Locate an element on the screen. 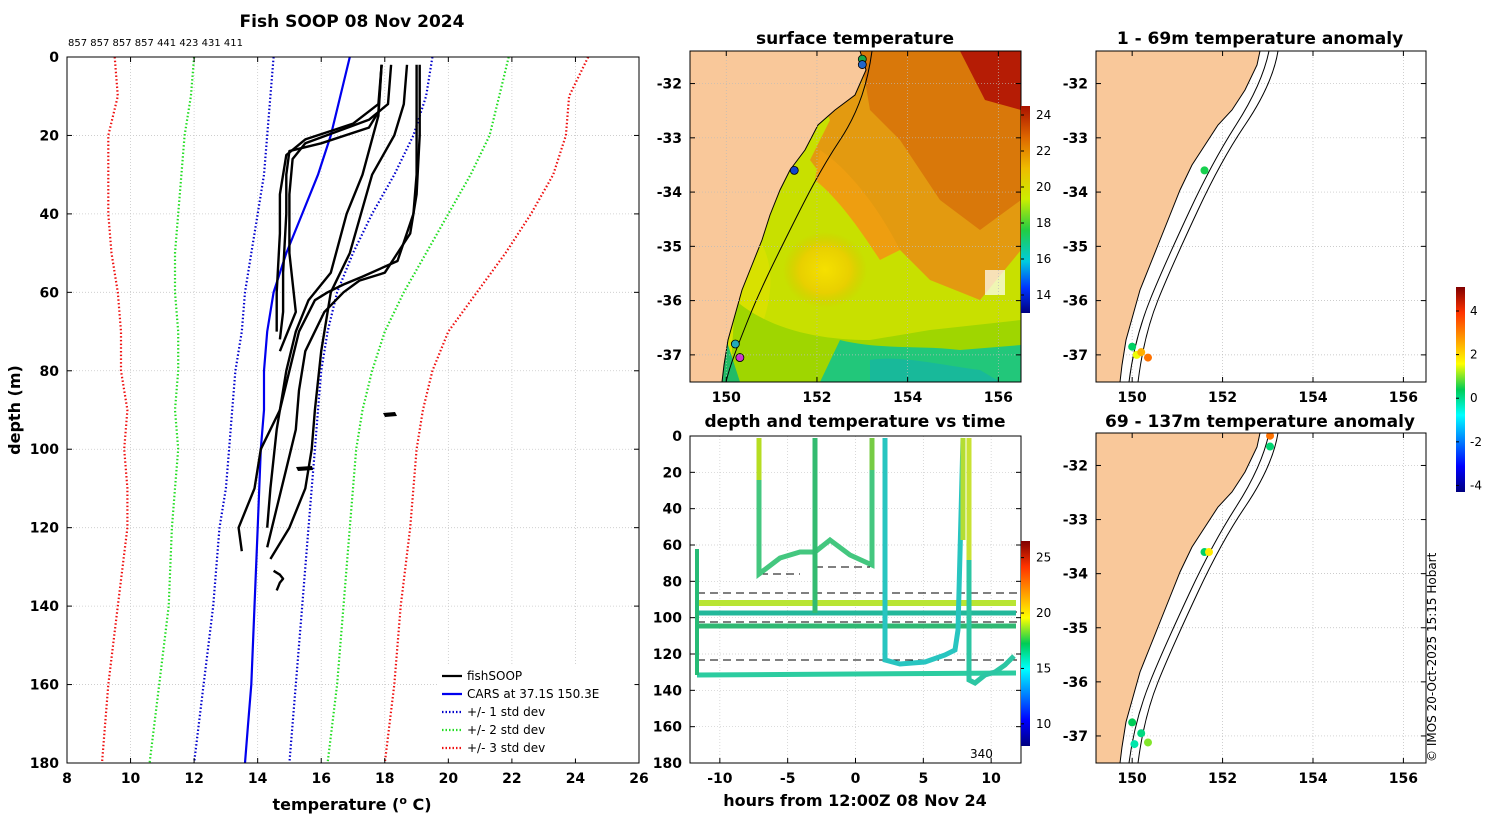 Image resolution: width=1500 pixels, height=820 pixels. y-tick-label: 0 is located at coordinates (54, 58).